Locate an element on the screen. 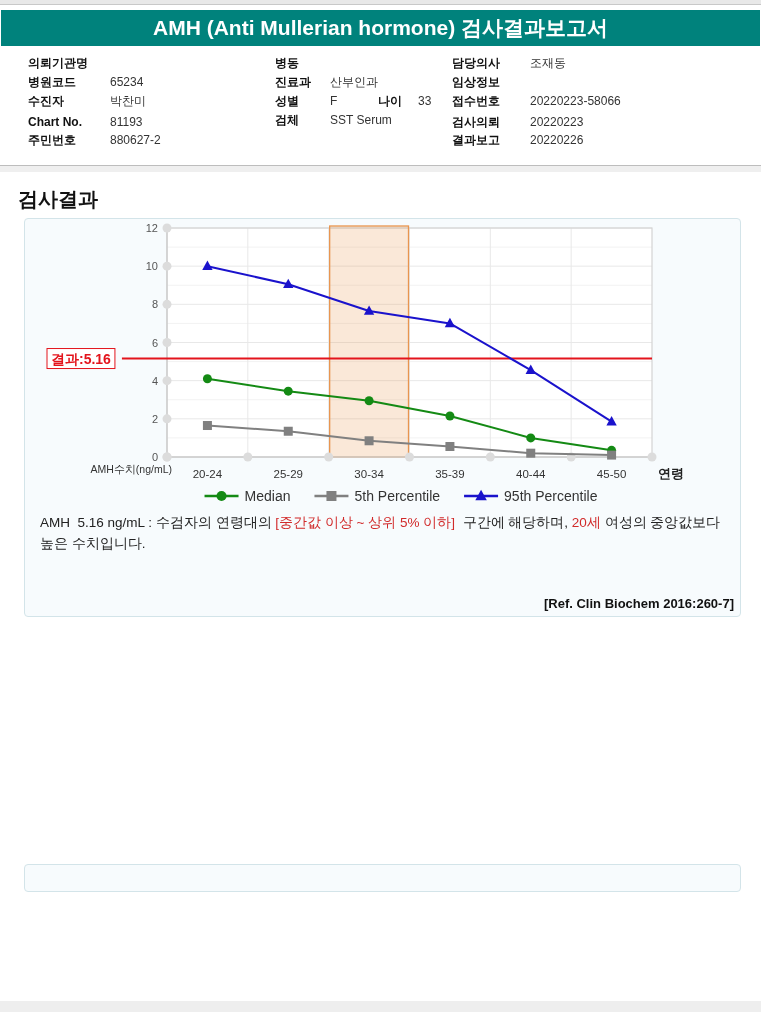  text: 성별 is located at coordinates (287, 101).